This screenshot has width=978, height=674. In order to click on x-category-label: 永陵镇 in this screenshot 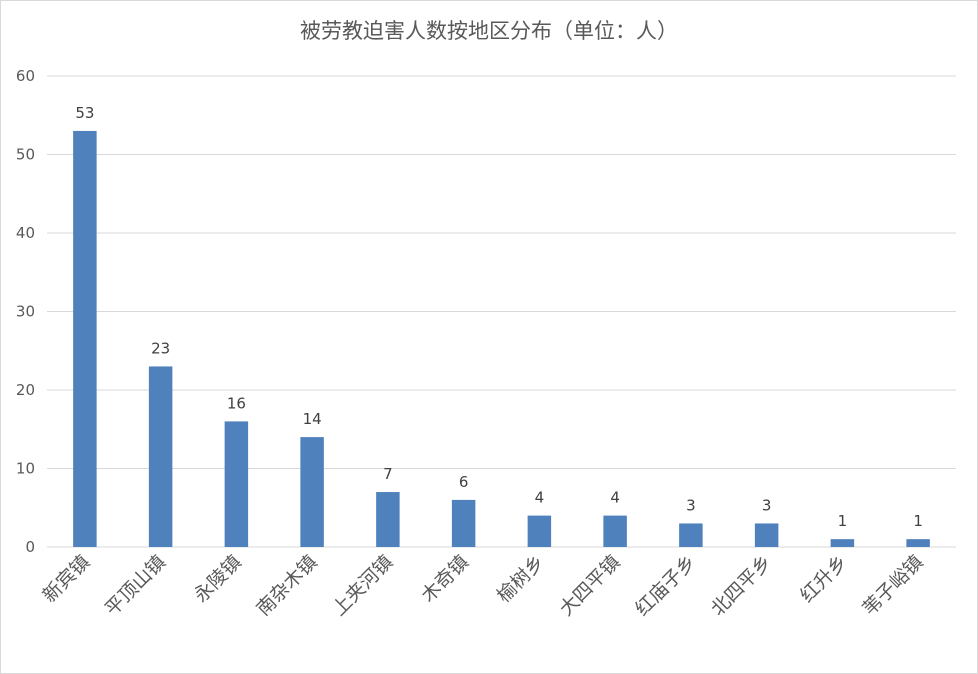, I will do `click(218, 579)`.